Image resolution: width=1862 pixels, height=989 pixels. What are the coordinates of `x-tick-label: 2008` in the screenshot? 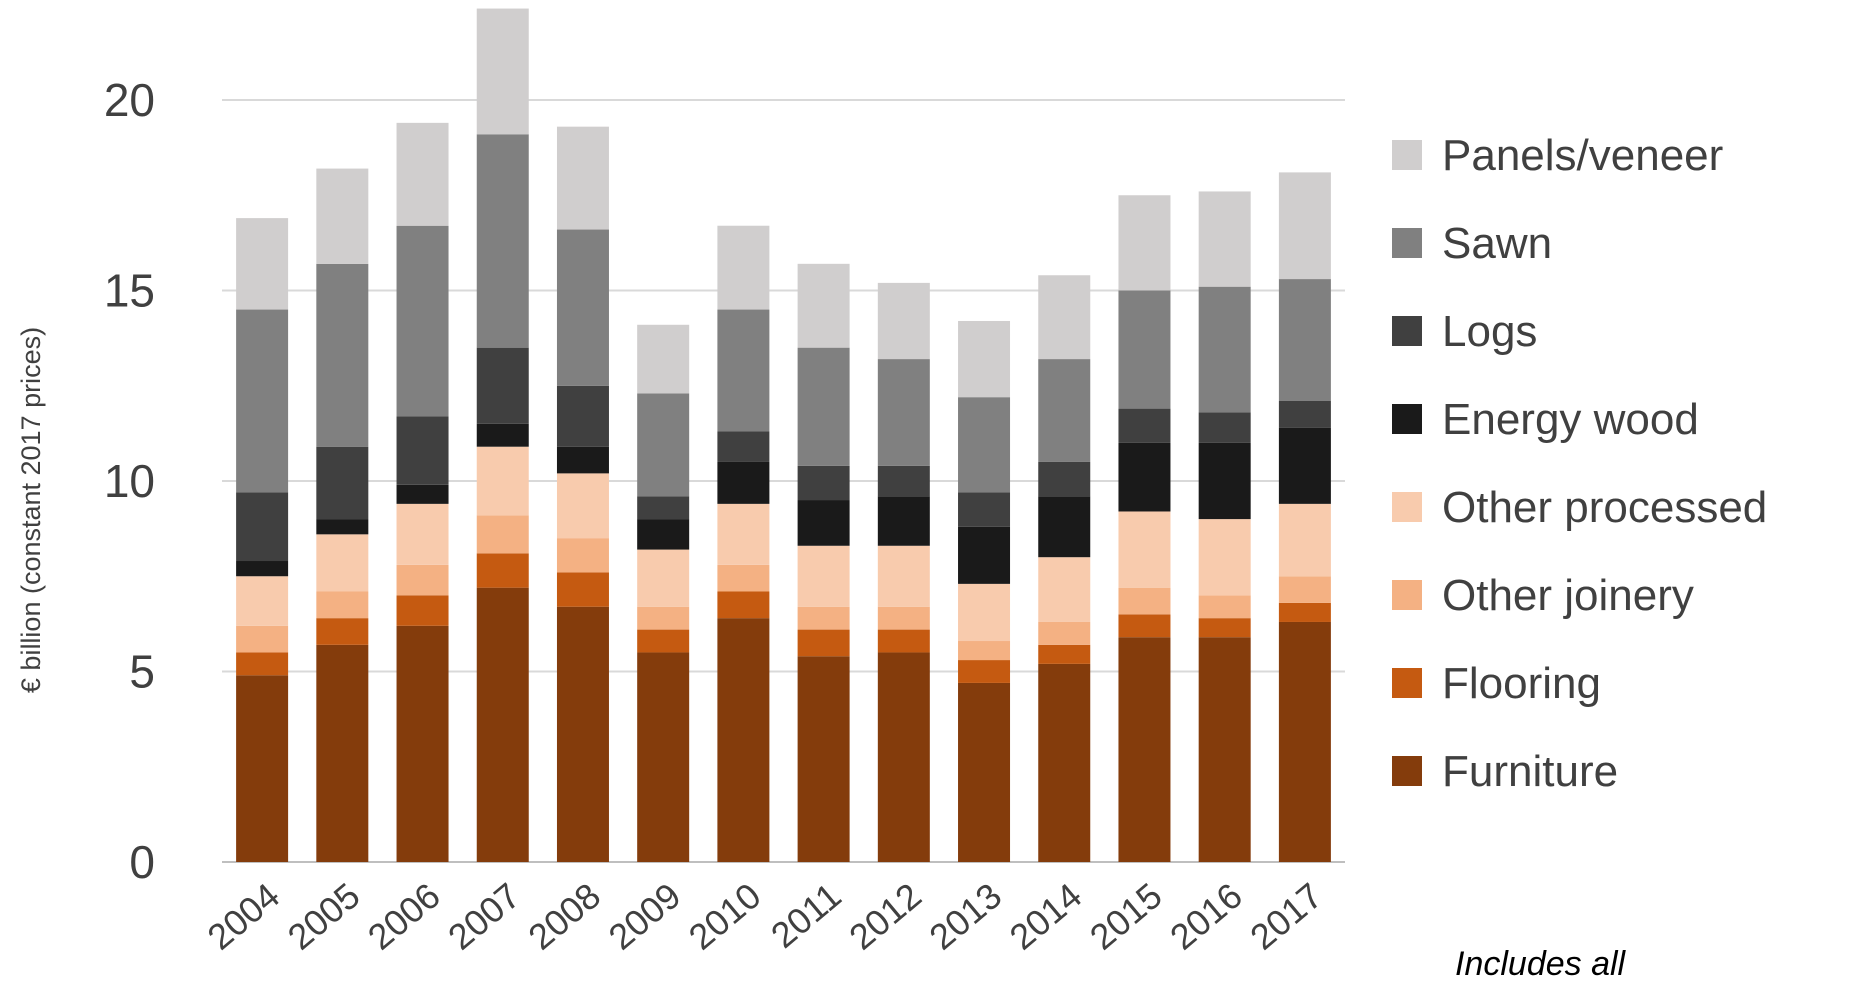 It's located at (564, 916).